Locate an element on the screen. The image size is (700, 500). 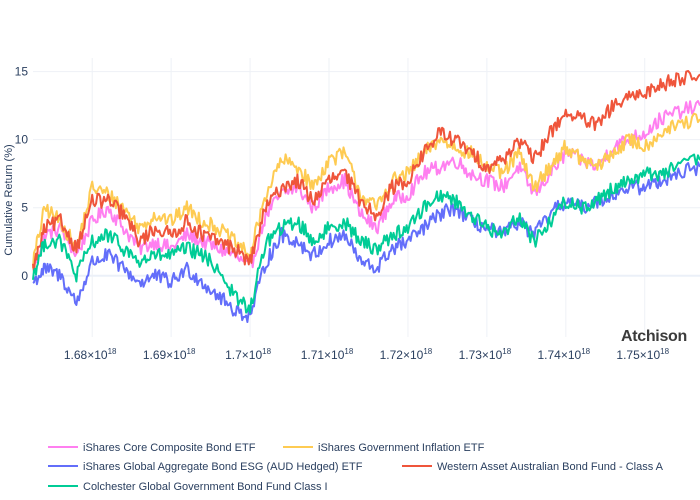
y-tick-label: 0 is located at coordinates (24, 276).